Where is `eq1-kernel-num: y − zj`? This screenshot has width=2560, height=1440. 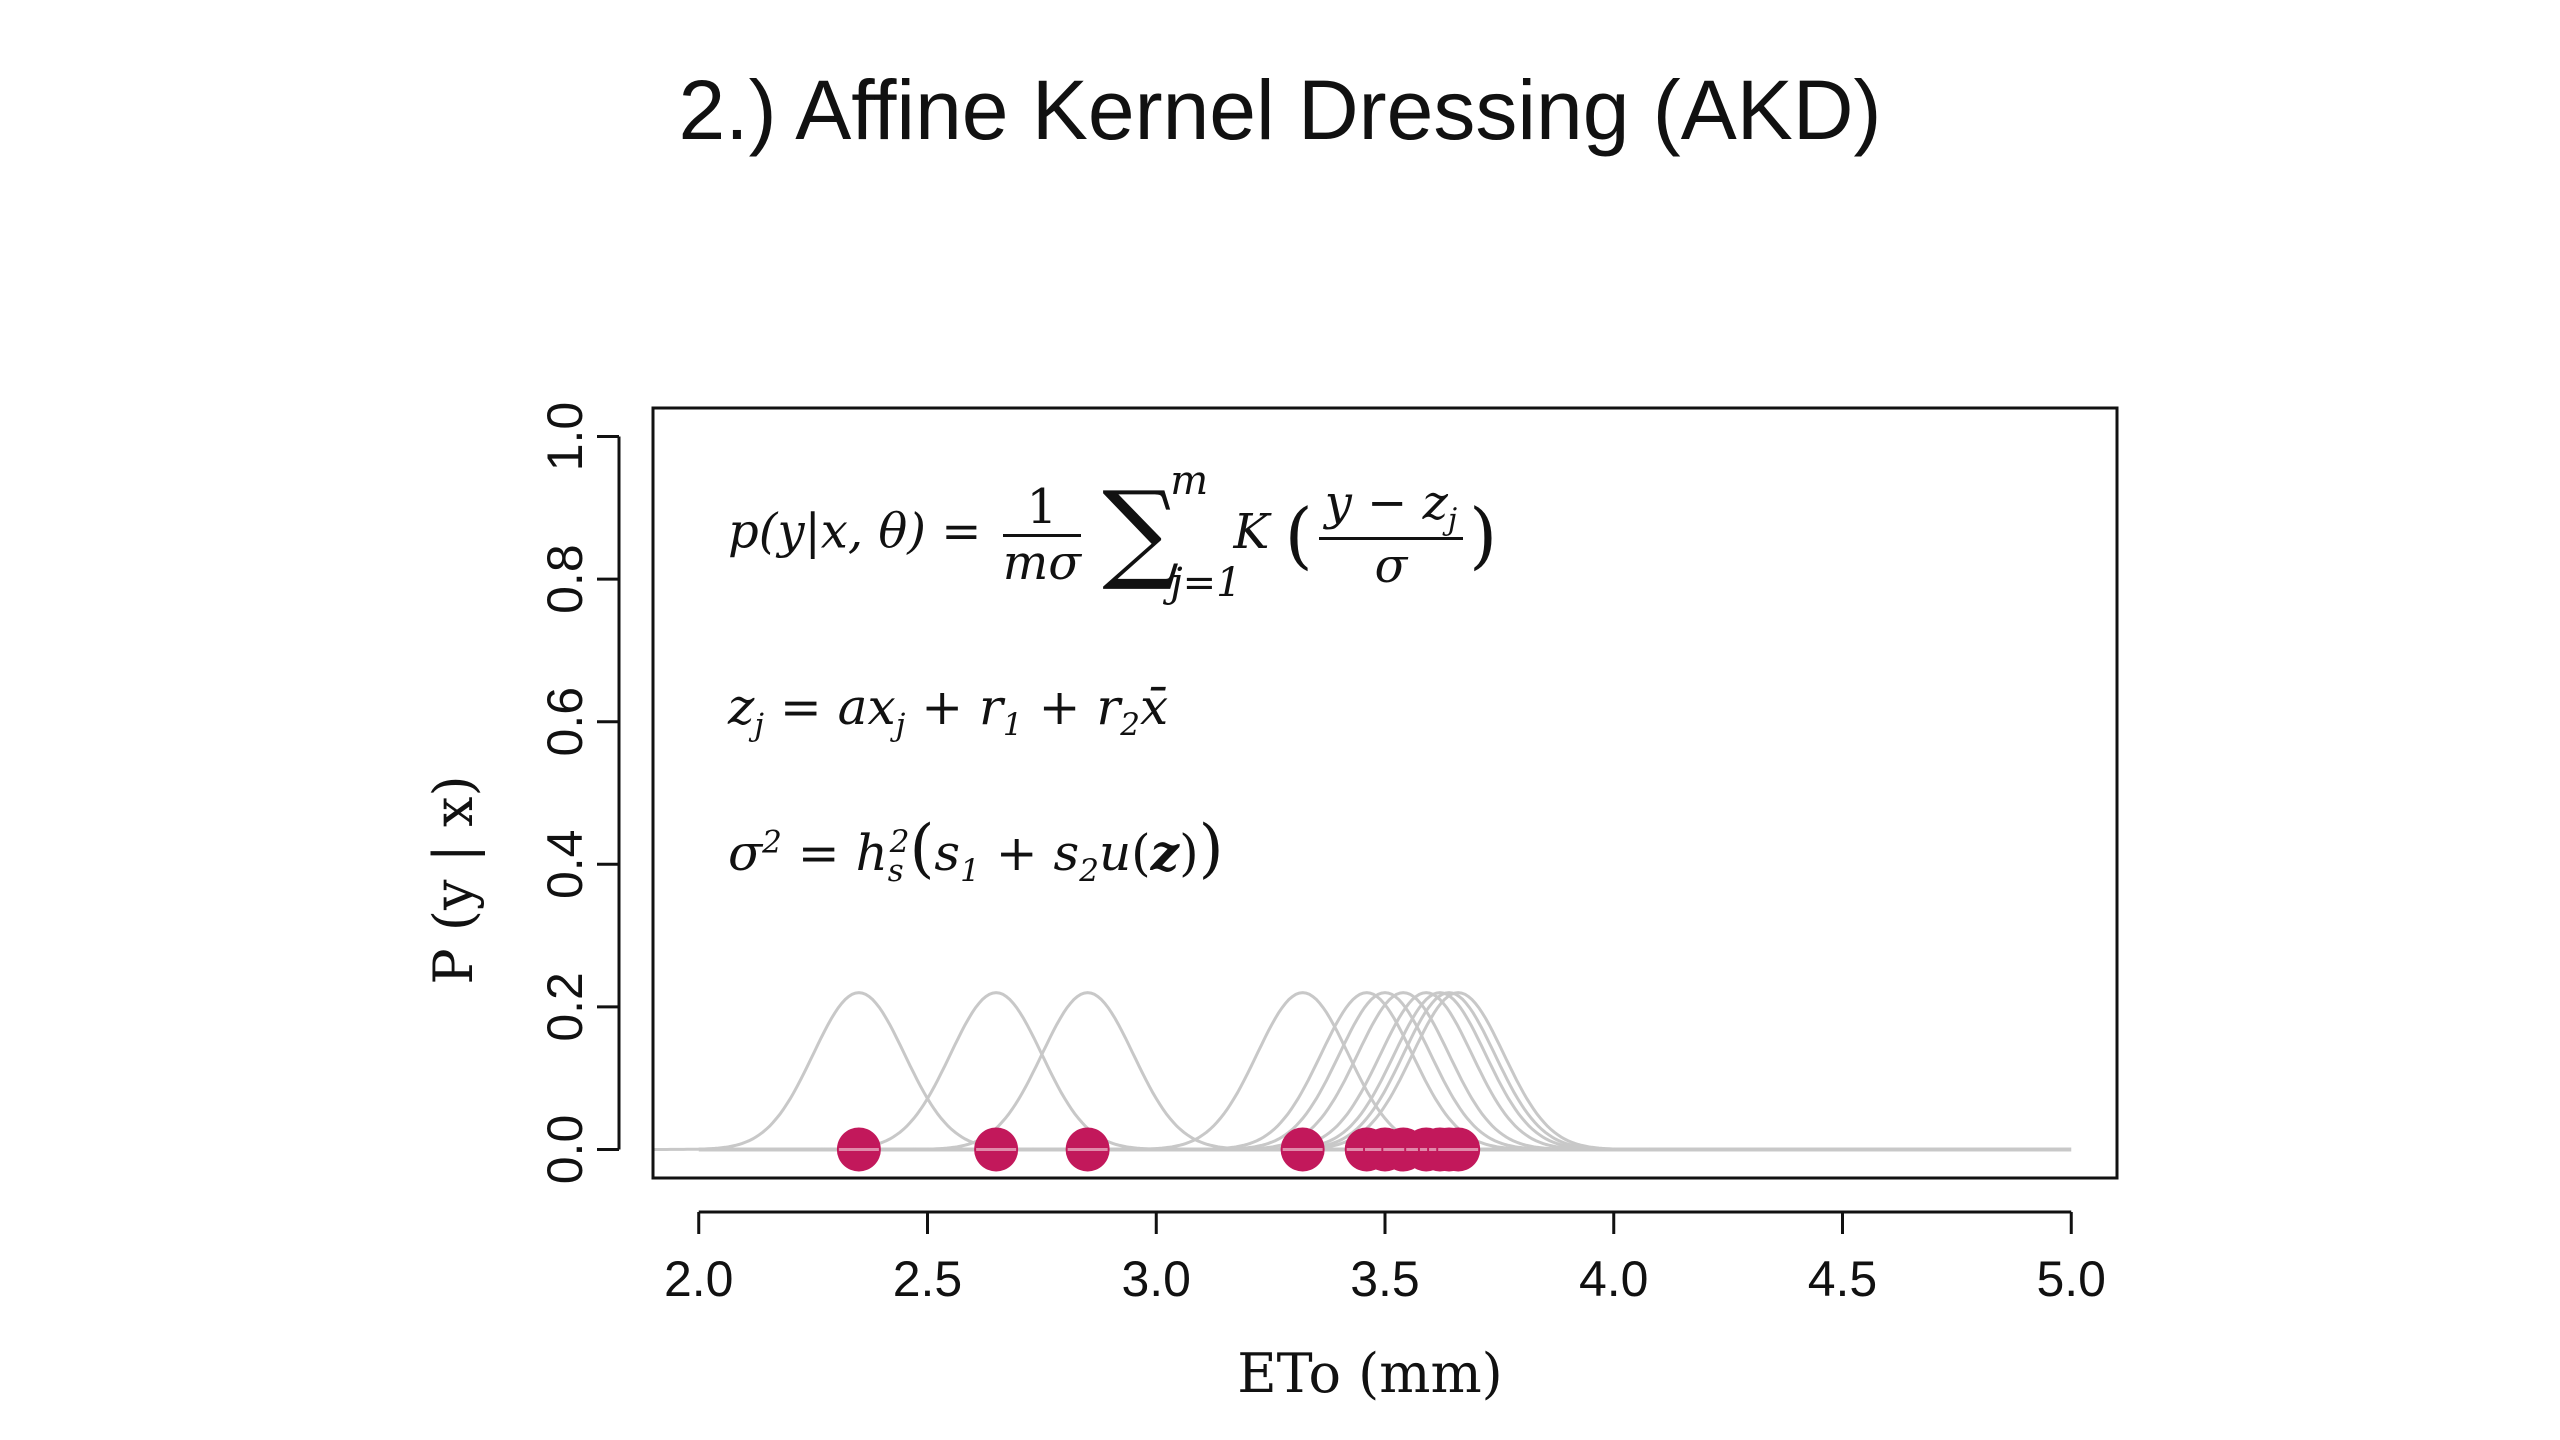
eq1-kernel-num: y − zj is located at coordinates (1391, 509).